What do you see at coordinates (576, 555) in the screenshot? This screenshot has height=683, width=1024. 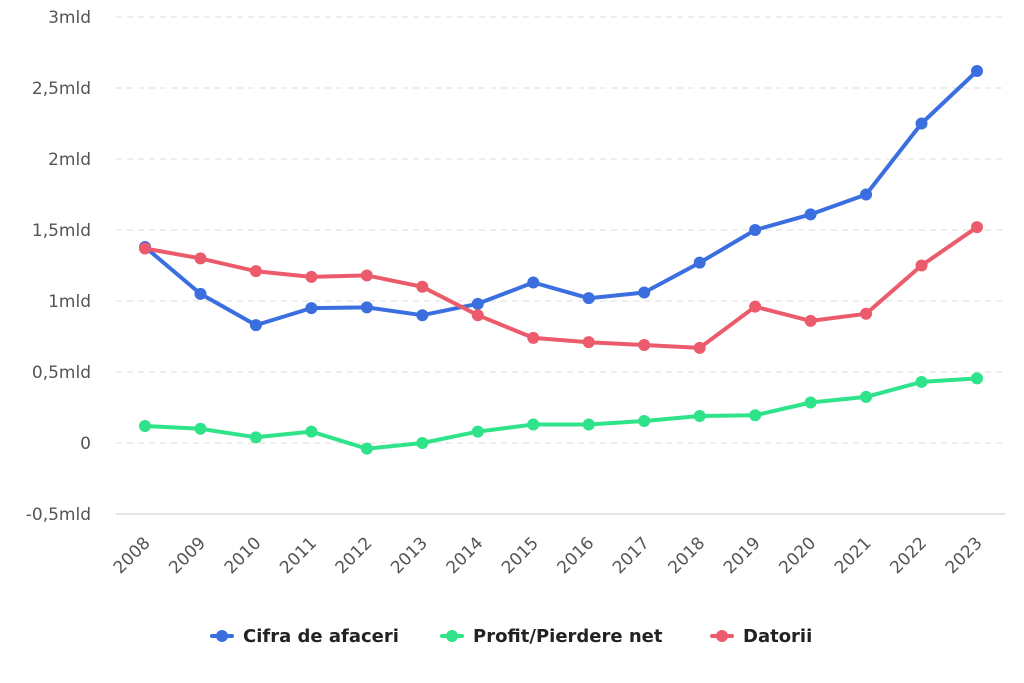 I see `x-tick-label: 2016` at bounding box center [576, 555].